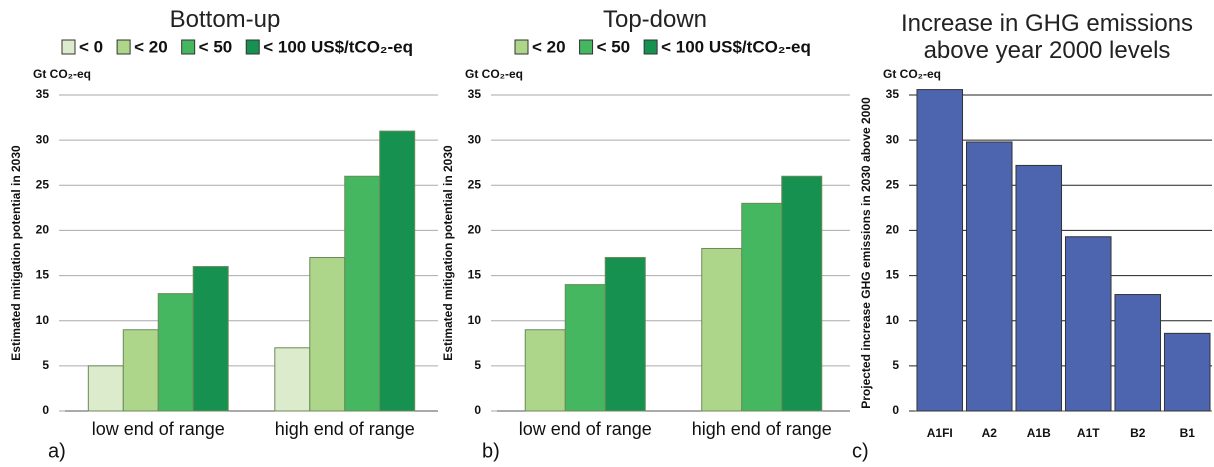  Describe the element at coordinates (655, 19) in the screenshot. I see `chart-title: Top-down` at that location.